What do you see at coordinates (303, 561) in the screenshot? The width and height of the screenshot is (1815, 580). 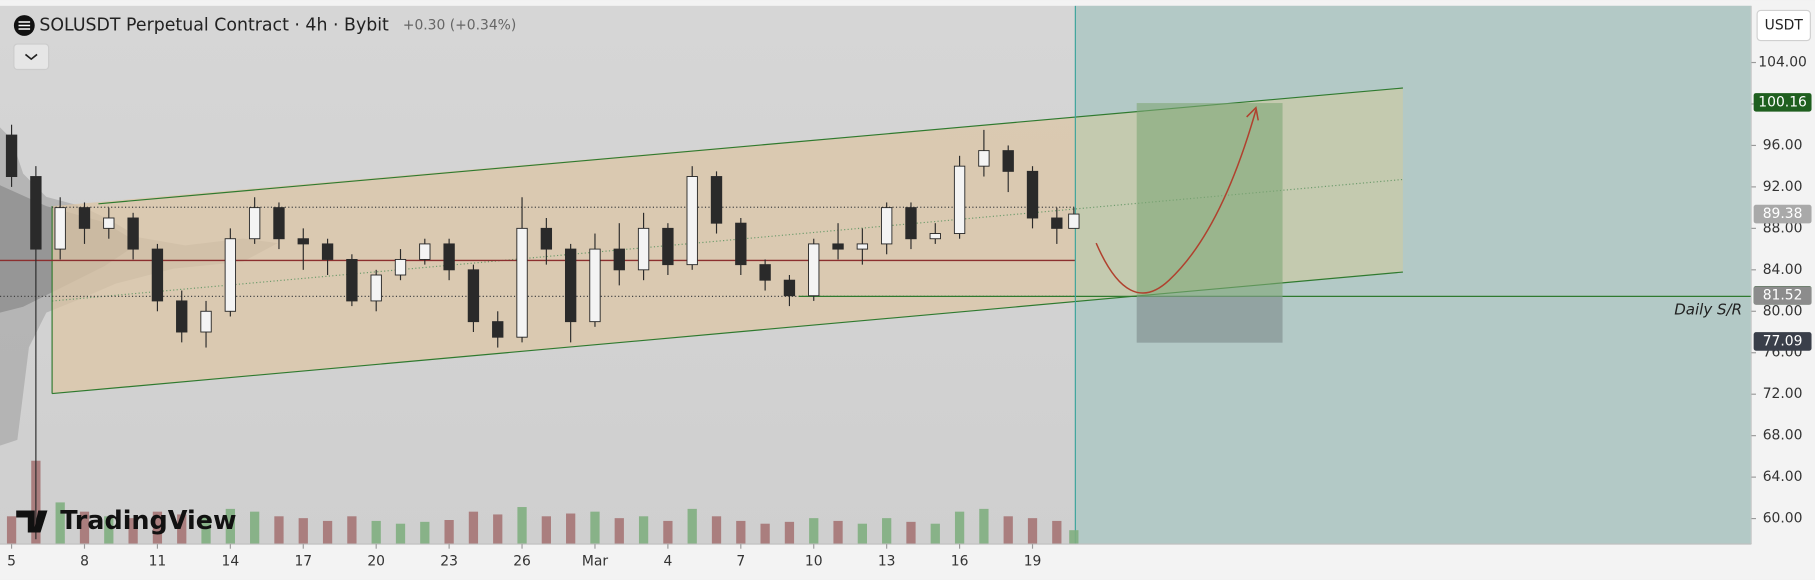 I see `x-tick-label: 17` at bounding box center [303, 561].